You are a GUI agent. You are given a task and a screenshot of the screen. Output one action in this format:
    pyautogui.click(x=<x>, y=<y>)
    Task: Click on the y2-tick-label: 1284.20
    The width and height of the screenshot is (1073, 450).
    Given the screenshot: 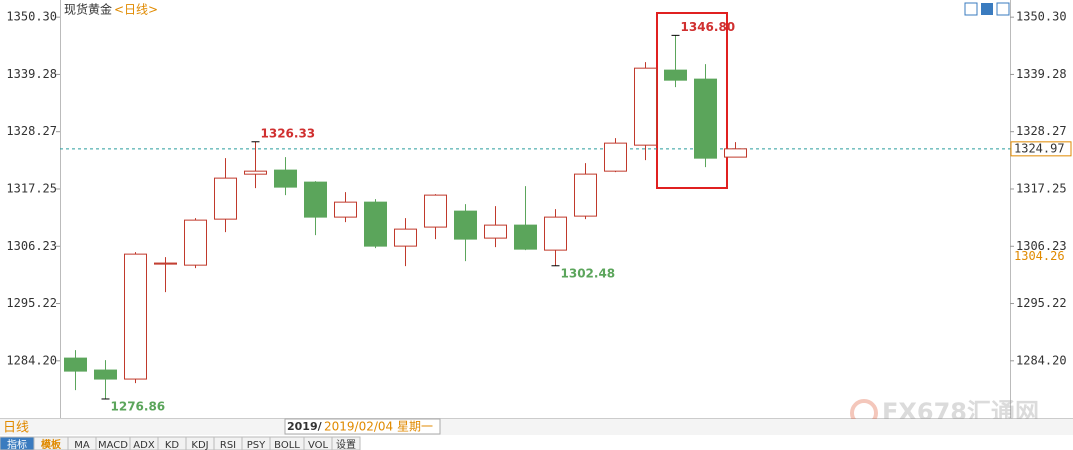 What is the action you would take?
    pyautogui.click(x=1041, y=360)
    